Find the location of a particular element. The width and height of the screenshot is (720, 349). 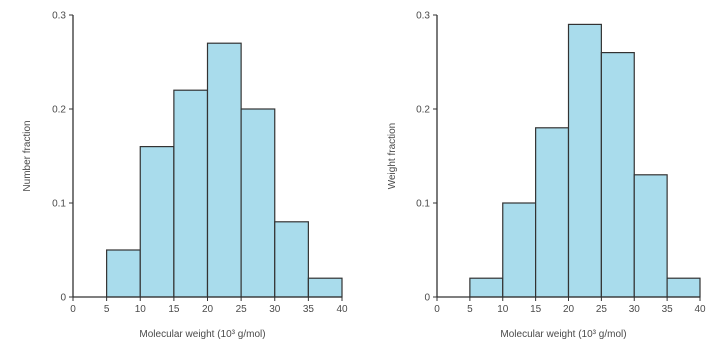

y-axis-label: Weight fraction is located at coordinates (392, 156).